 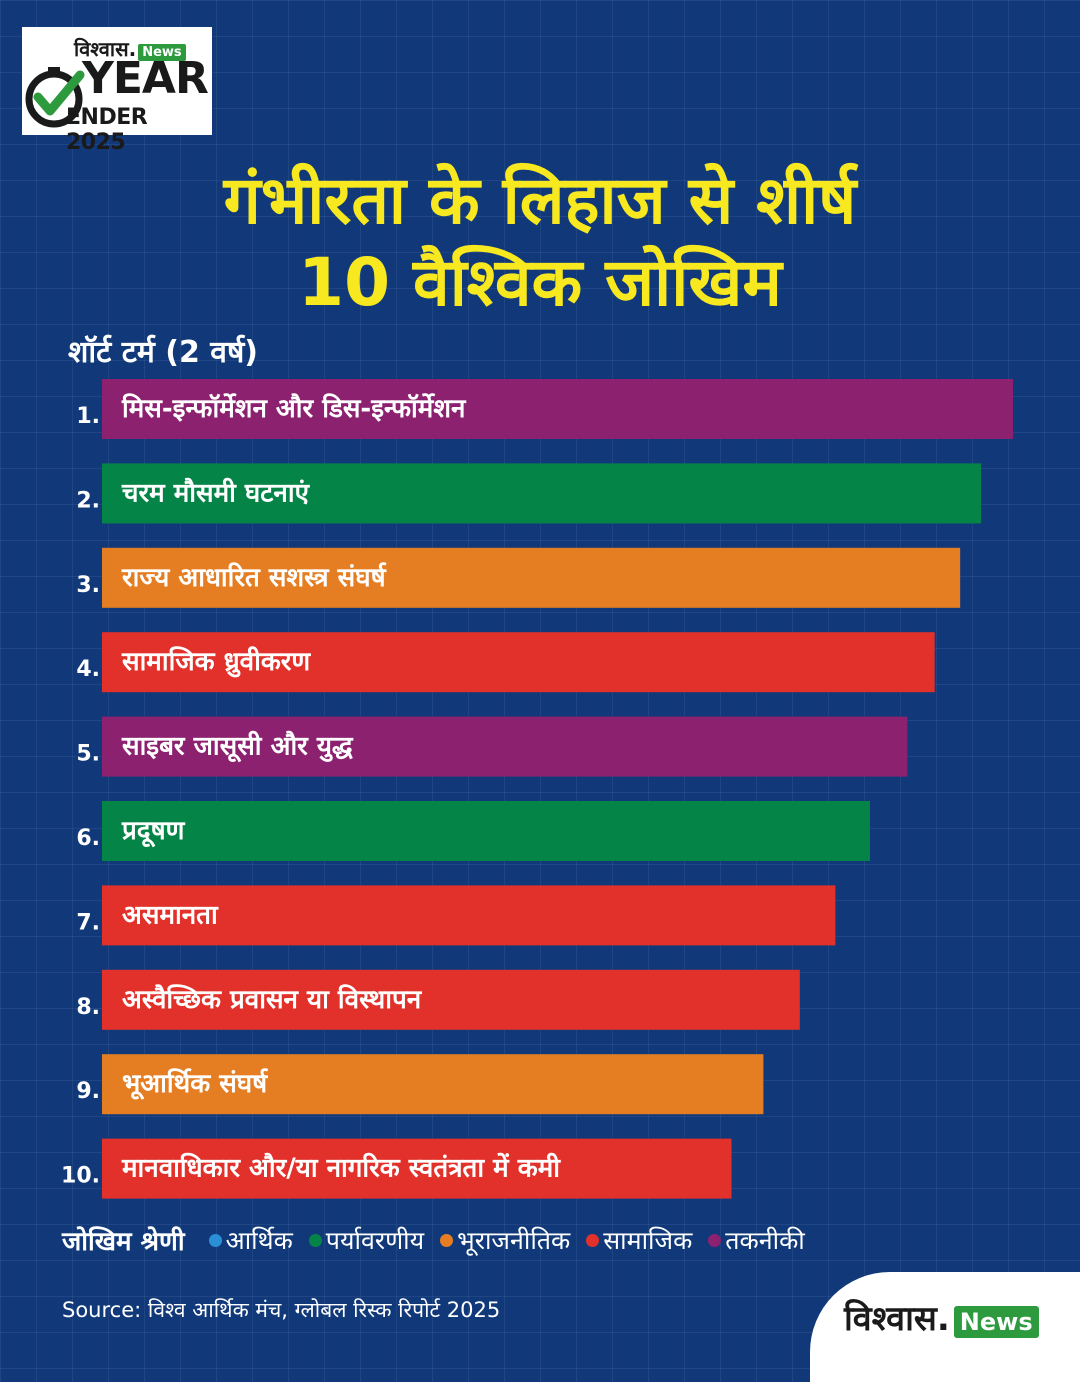 What do you see at coordinates (88, 922) in the screenshot?
I see `bar-rank-7: 7.` at bounding box center [88, 922].